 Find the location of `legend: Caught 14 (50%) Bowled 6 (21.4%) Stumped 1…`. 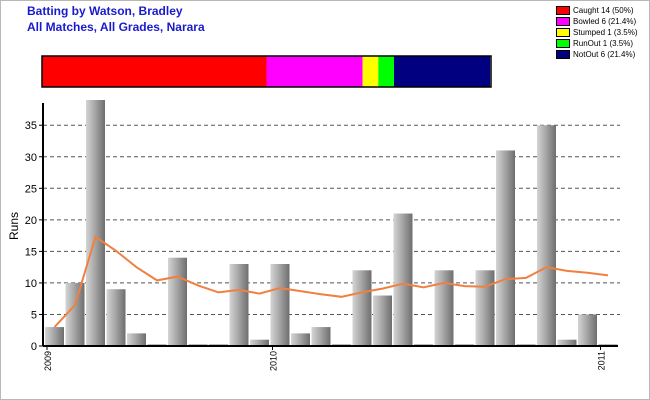

legend: Caught 14 (50%) Bowled 6 (21.4%) Stumped 1… is located at coordinates (596, 32).